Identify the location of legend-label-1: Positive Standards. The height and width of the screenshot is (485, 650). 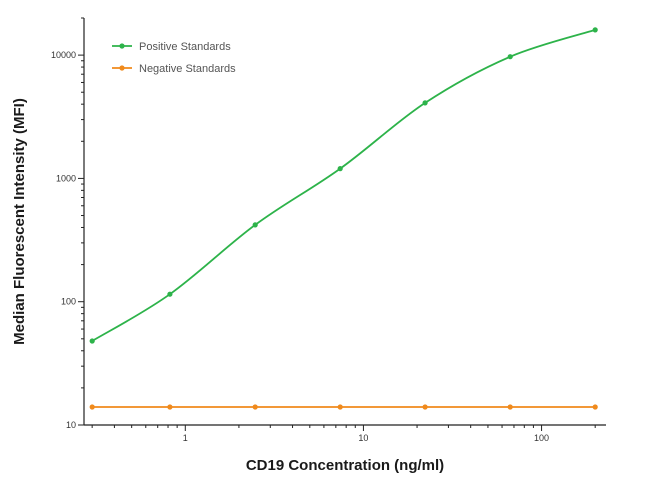
(185, 47).